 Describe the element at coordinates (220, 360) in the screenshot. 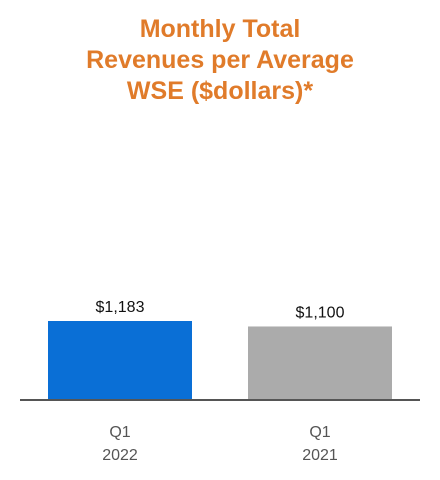

I see `bars-layer` at that location.